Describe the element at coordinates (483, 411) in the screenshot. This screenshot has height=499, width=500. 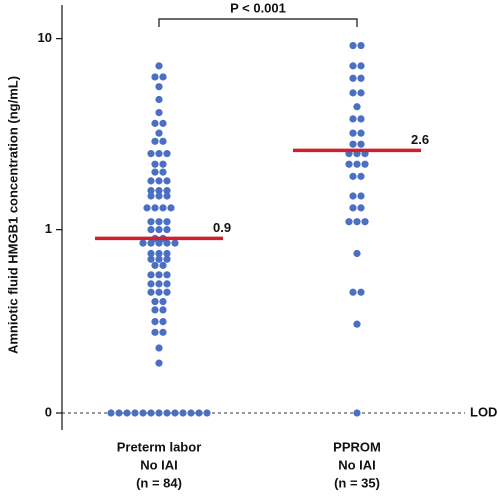
I see `lod-label: LOD` at that location.